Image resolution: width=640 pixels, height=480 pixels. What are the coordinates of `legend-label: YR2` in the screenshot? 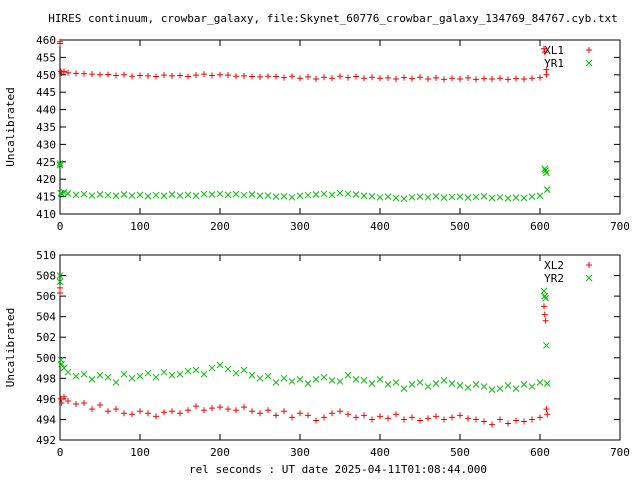 It's located at (554, 278).